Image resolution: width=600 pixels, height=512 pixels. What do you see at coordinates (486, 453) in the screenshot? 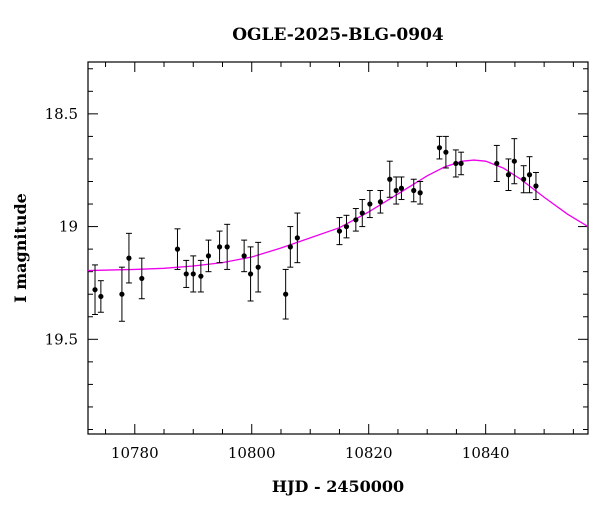
I see `x-tick-label: 10840` at bounding box center [486, 453].